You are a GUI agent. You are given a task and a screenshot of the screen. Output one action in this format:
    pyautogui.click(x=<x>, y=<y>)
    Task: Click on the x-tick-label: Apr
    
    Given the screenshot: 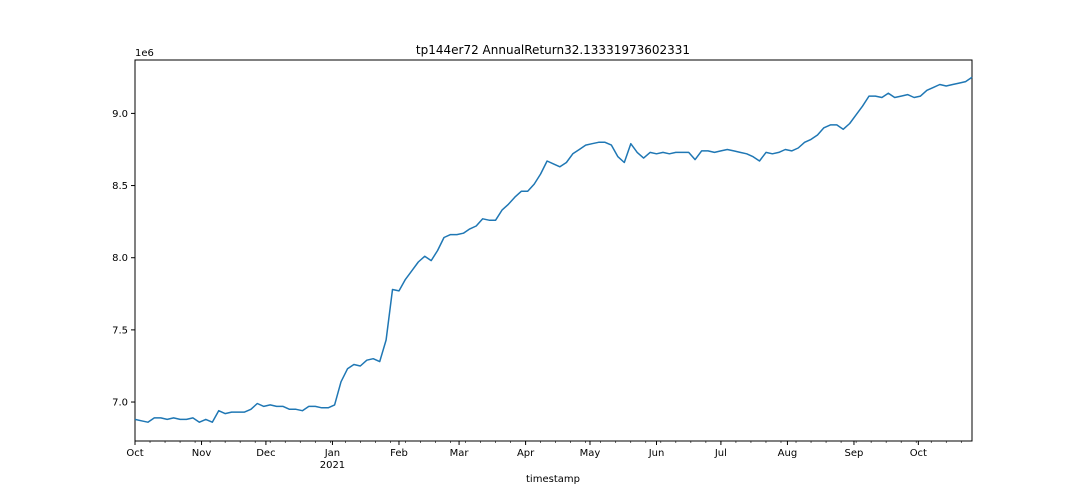 What is the action you would take?
    pyautogui.click(x=526, y=453)
    